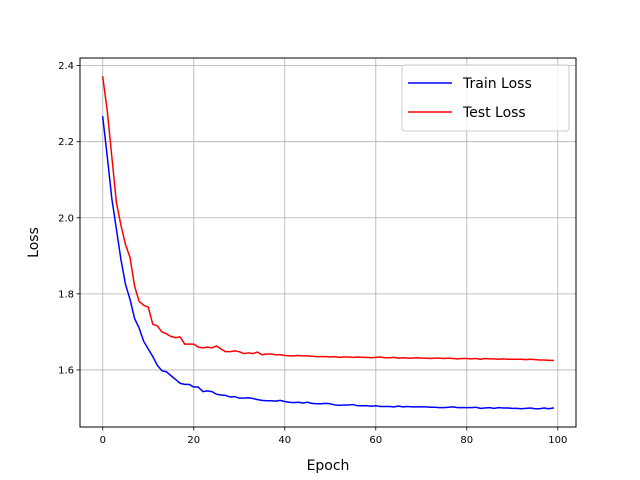 The image size is (640, 480). What do you see at coordinates (66, 370) in the screenshot?
I see `y-tick-label: 1.6` at bounding box center [66, 370].